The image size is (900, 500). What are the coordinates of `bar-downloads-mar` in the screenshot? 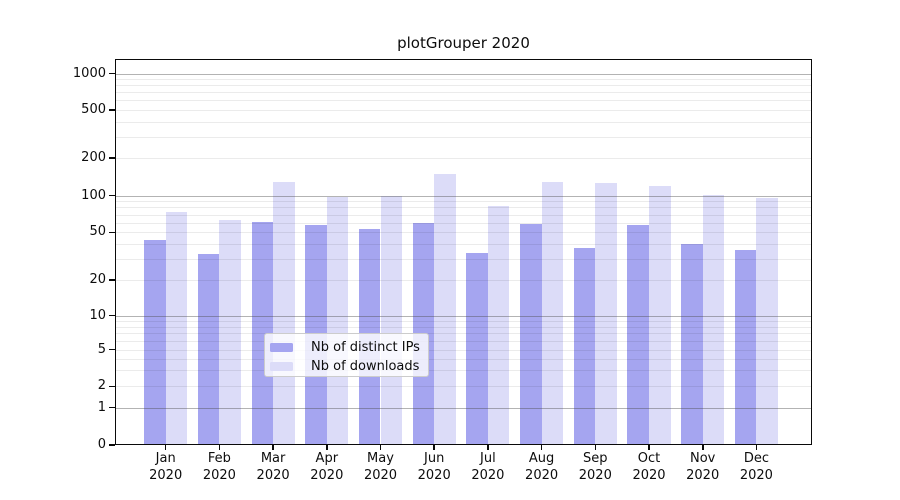 It's located at (284, 313).